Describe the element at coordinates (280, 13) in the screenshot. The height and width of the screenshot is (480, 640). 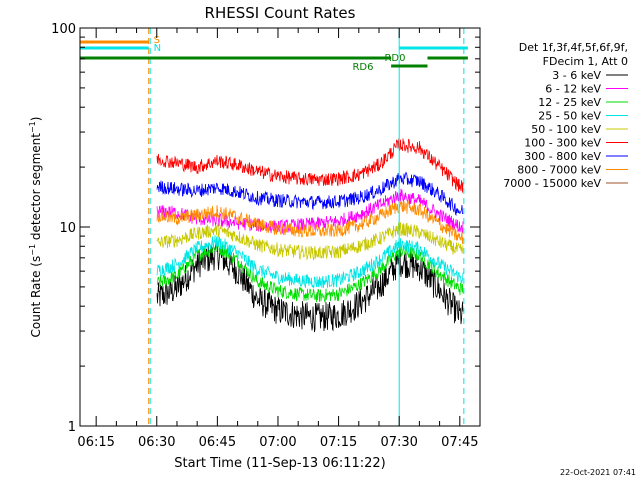
I see `chart-title: RHESSI Count Rates` at that location.